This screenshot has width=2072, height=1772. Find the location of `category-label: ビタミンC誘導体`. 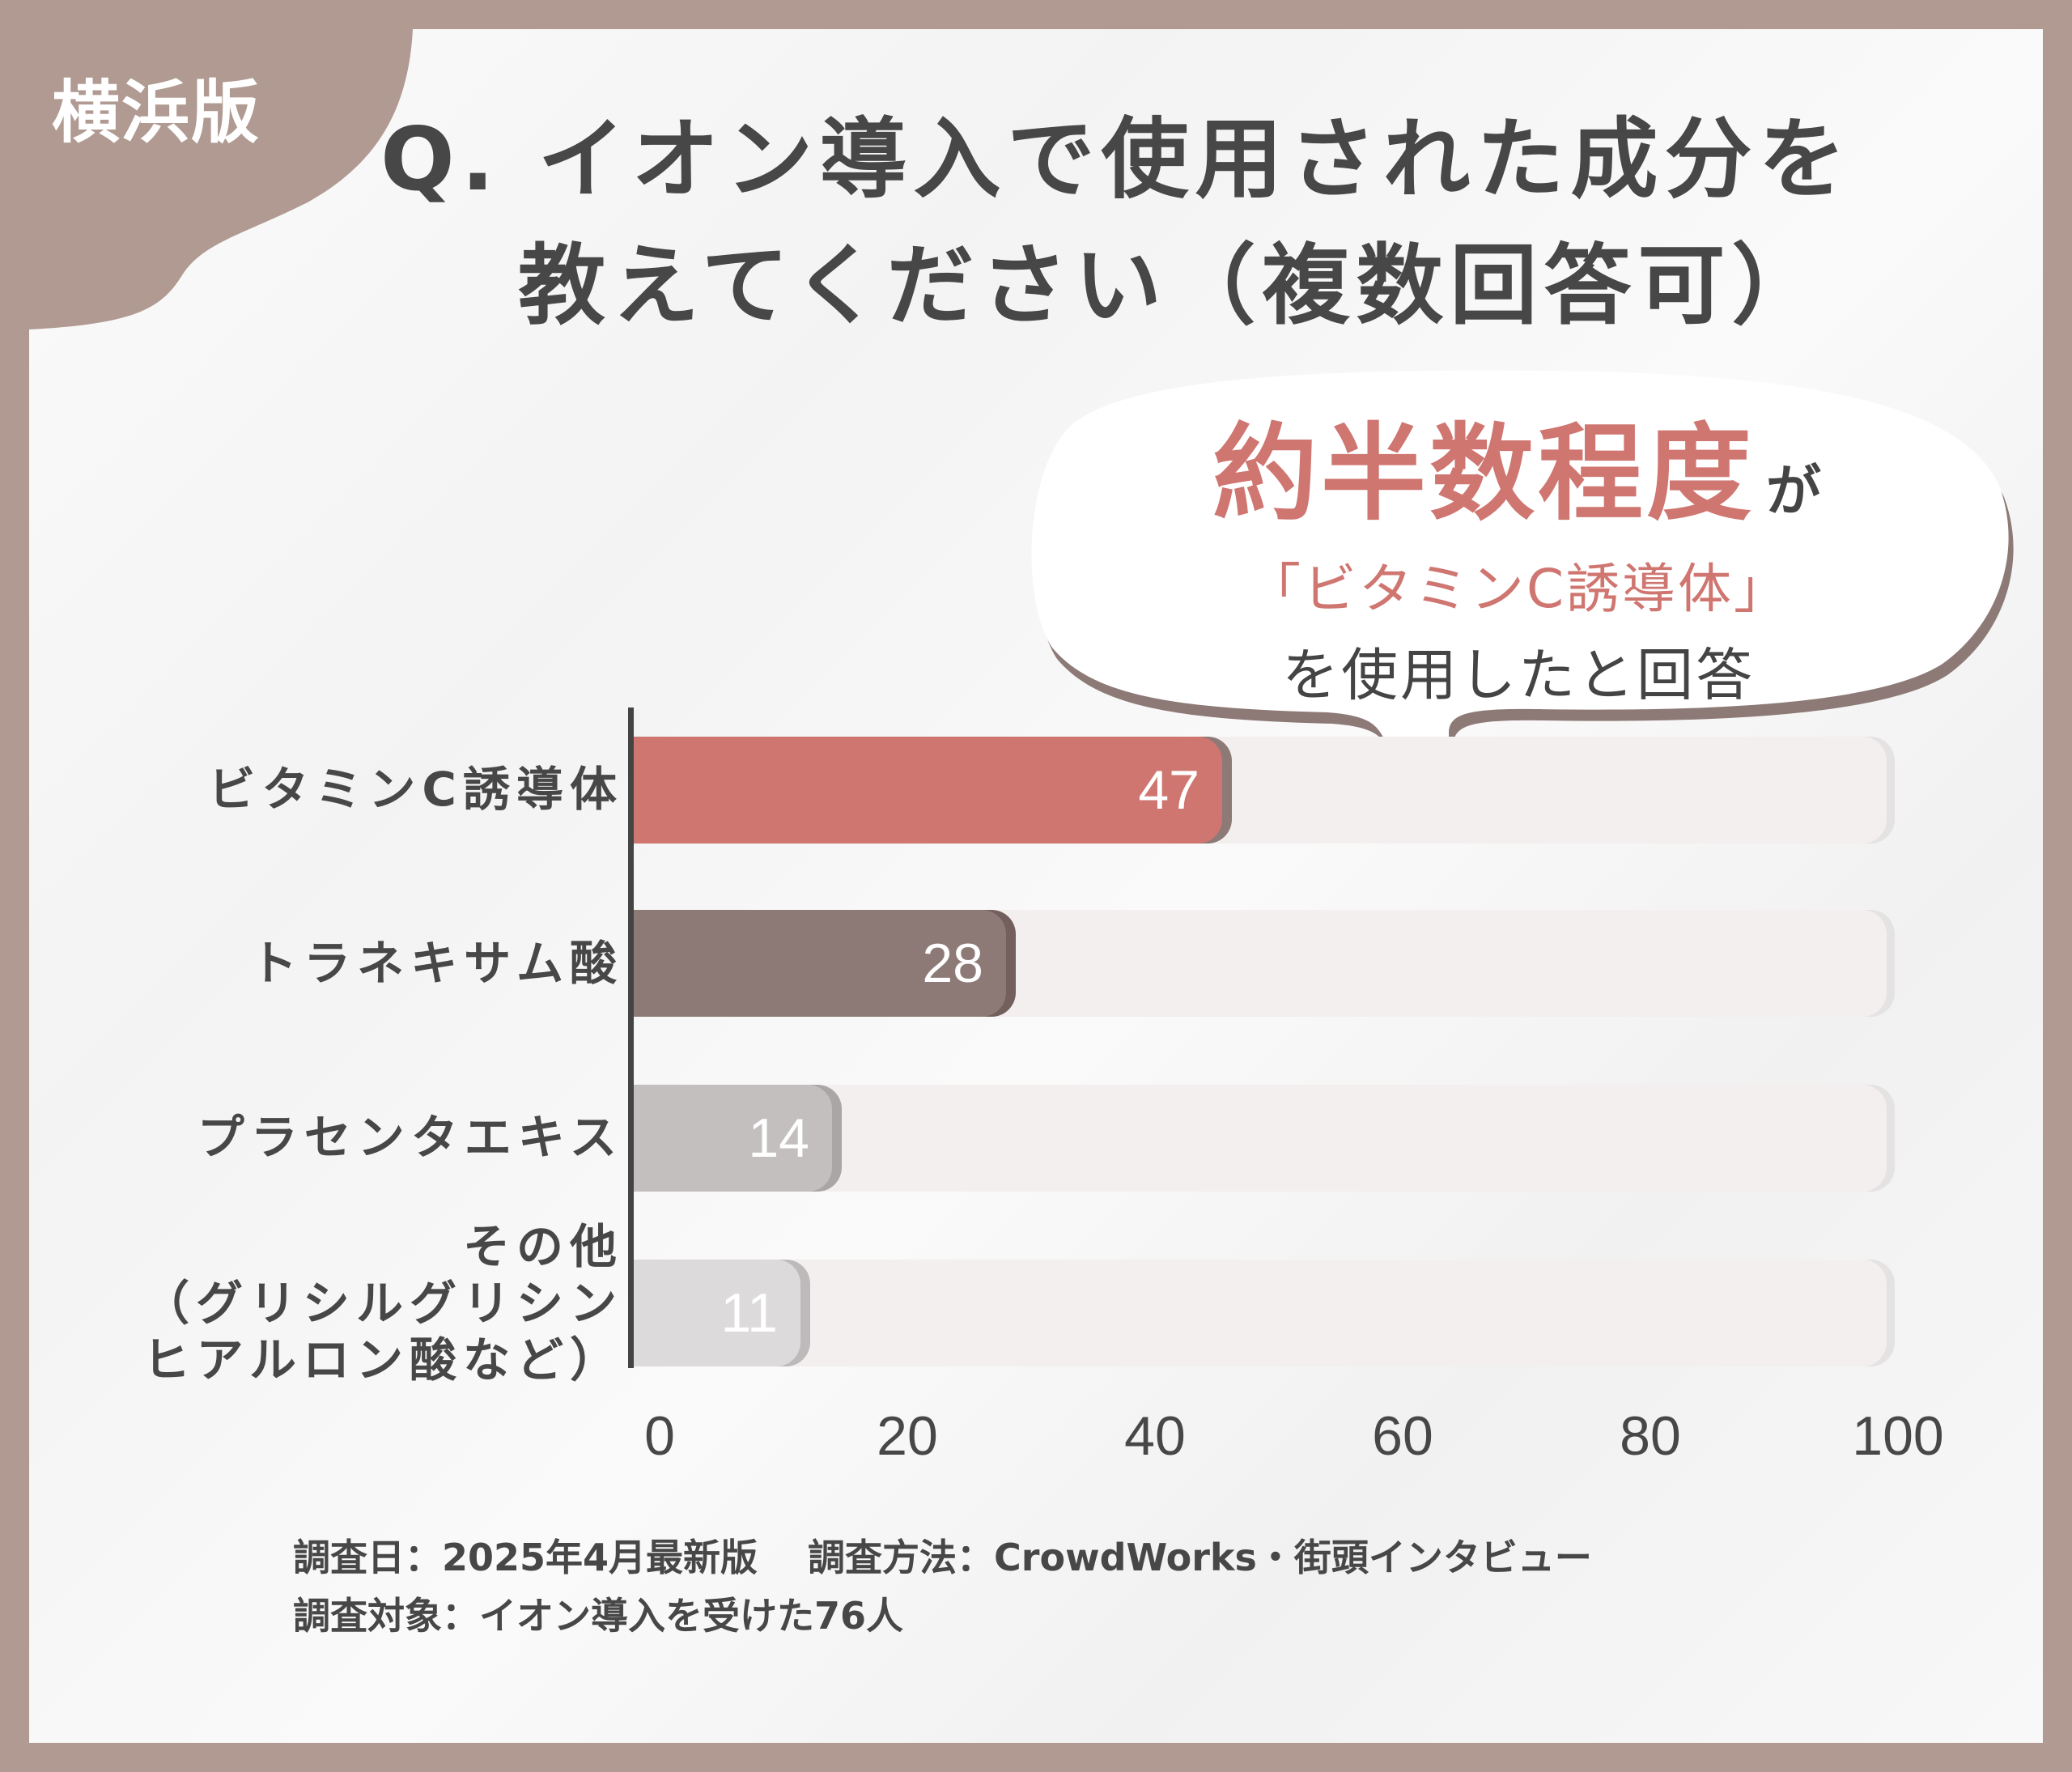

category-label: ビタミンC誘導体 is located at coordinates (415, 790).